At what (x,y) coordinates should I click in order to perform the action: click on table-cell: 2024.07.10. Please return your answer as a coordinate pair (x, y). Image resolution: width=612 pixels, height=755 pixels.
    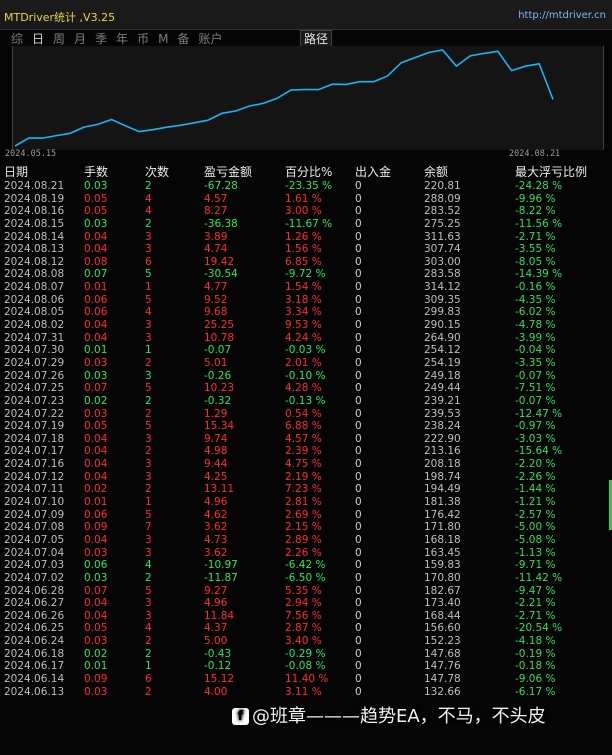
    Looking at the image, I should click on (34, 502).